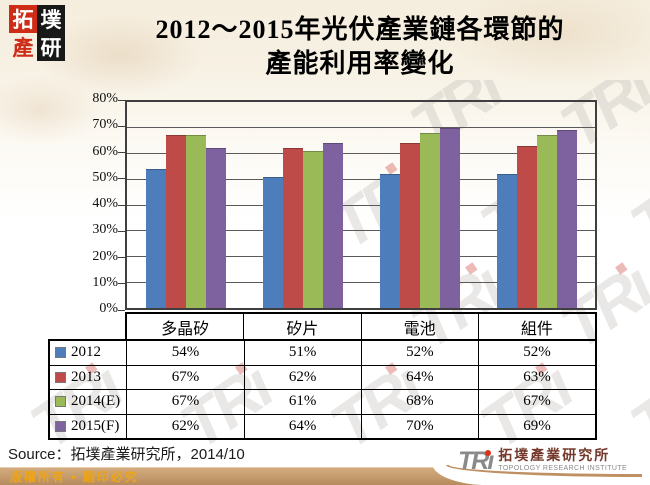 Image resolution: width=650 pixels, height=485 pixels. What do you see at coordinates (195, 221) in the screenshot?
I see `bar-2014(E)-多晶矽` at bounding box center [195, 221].